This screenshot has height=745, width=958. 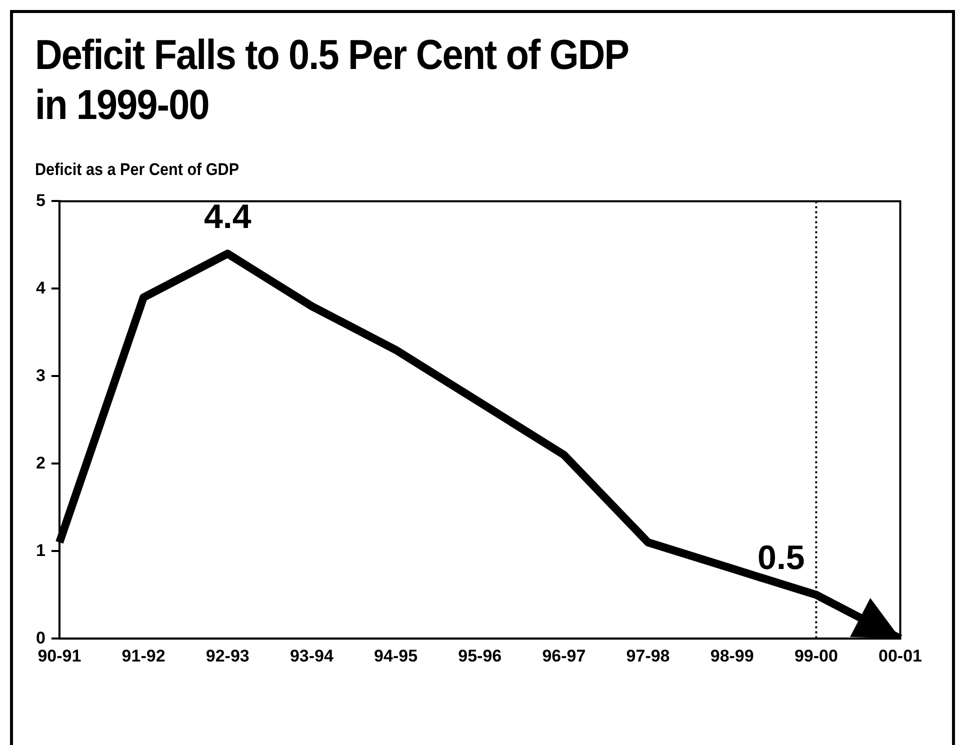 What do you see at coordinates (480, 656) in the screenshot?
I see `x-tick-label: 95-96` at bounding box center [480, 656].